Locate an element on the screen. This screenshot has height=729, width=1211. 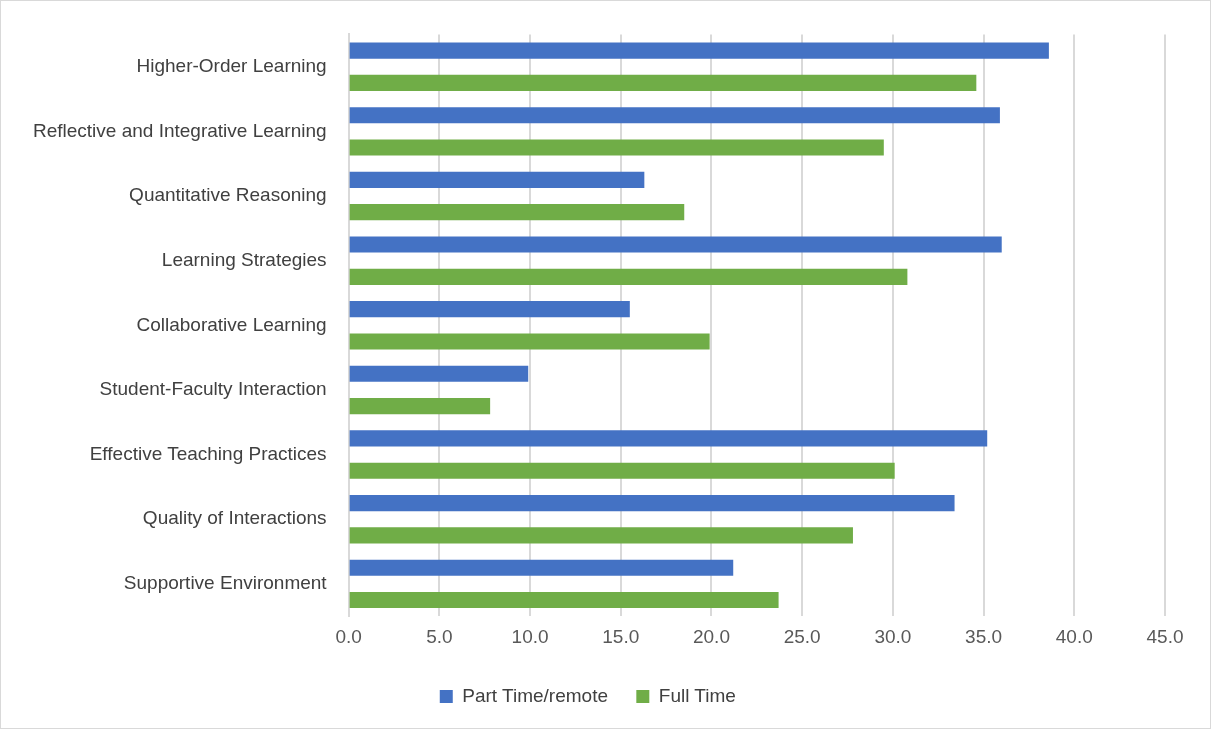
legend-label: Part Time/remote is located at coordinates (535, 695).